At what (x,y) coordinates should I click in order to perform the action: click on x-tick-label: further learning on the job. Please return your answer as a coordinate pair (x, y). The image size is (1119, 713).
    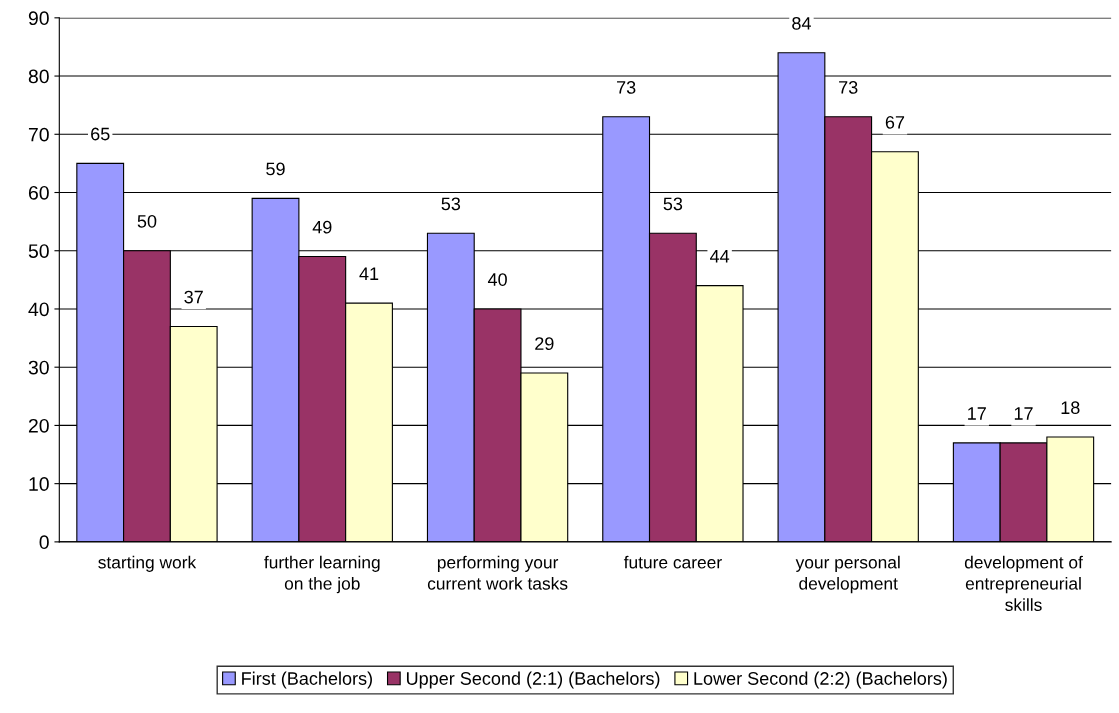
    Looking at the image, I should click on (322, 574).